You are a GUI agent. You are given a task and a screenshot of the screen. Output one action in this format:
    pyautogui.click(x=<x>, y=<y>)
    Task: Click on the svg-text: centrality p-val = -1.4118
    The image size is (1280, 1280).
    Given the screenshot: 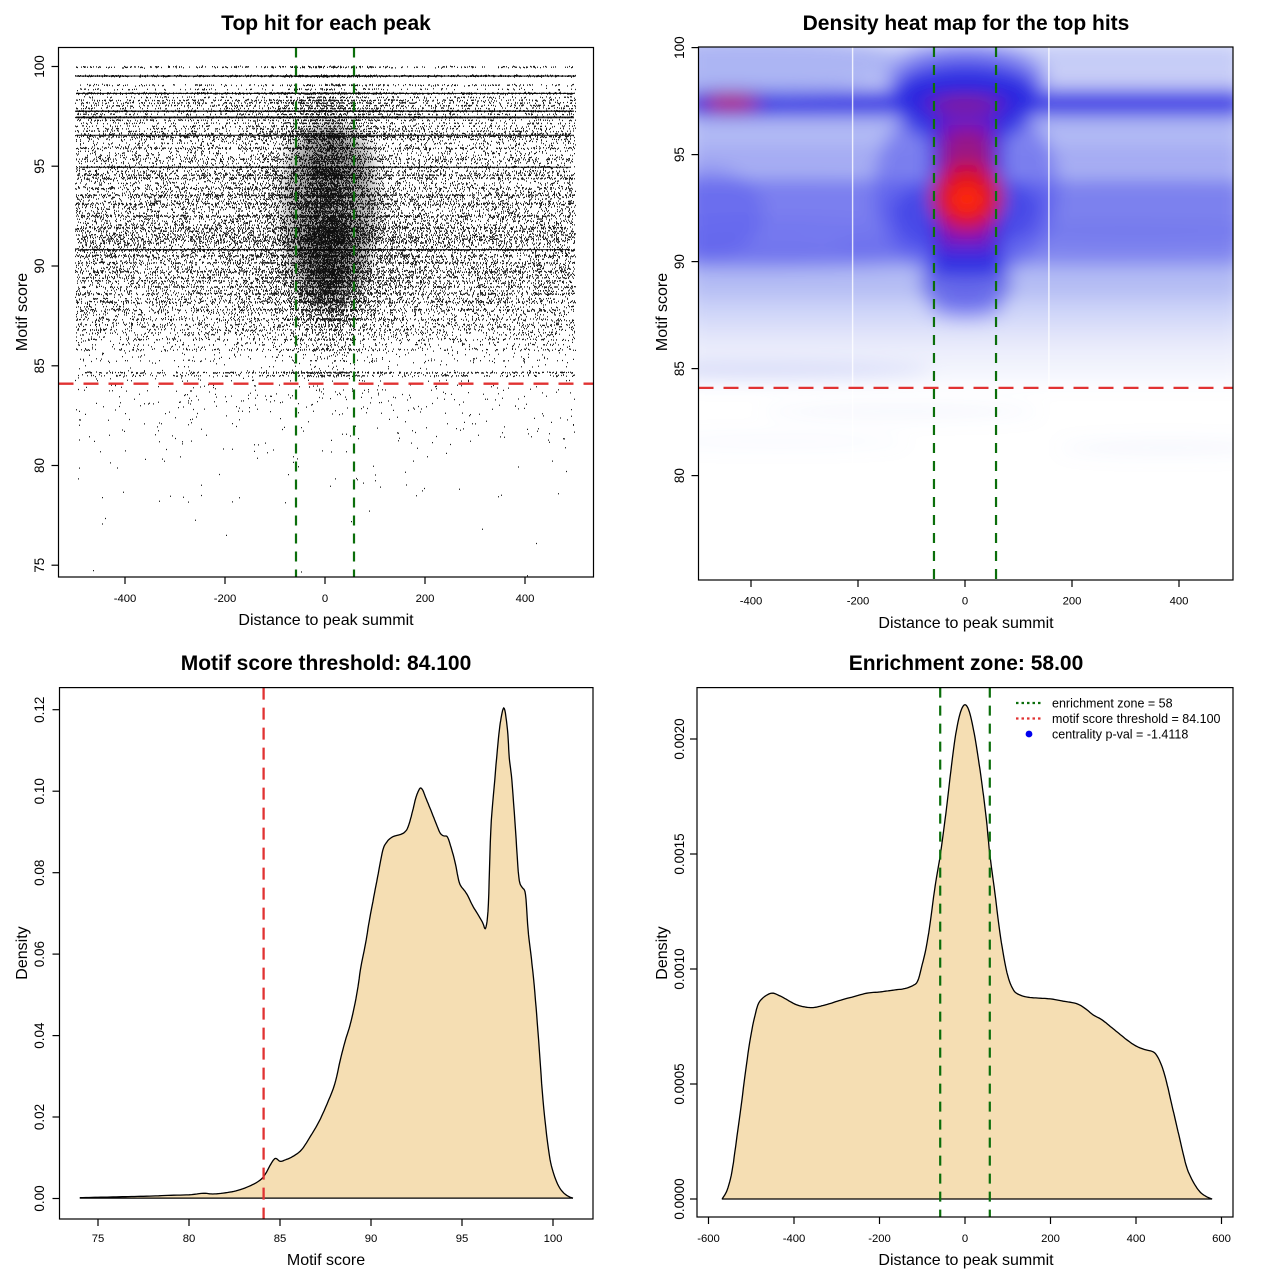 What is the action you would take?
    pyautogui.click(x=1120, y=735)
    